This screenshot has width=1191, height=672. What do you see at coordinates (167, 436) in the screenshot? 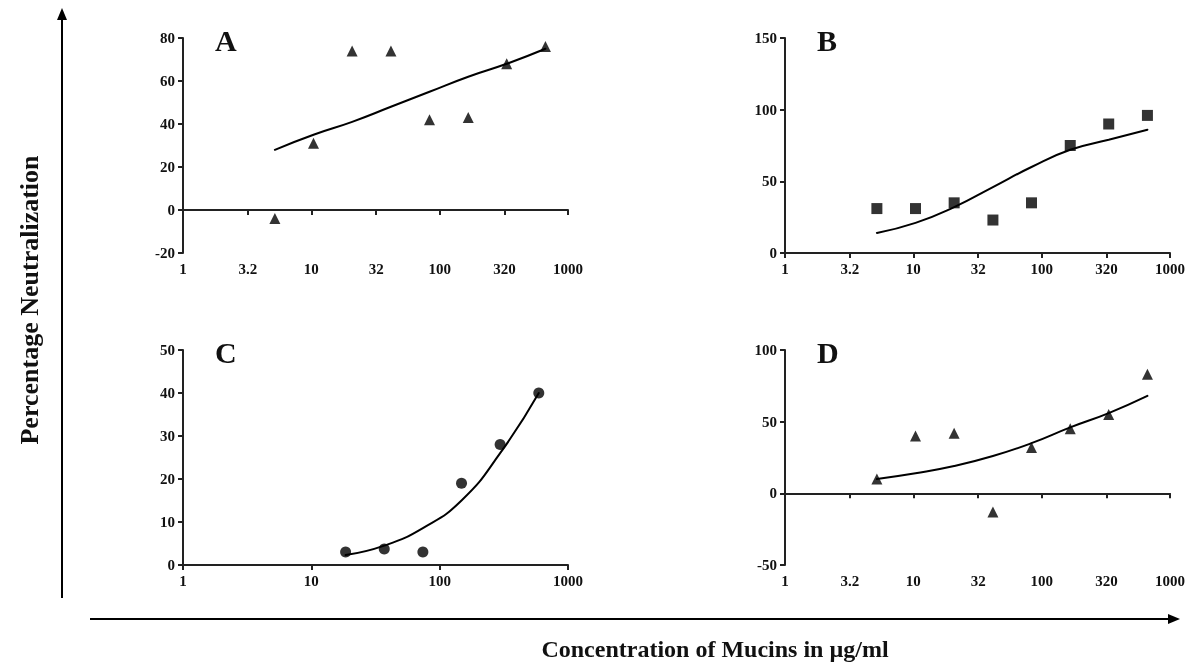
I see `y-tick-label: 30` at bounding box center [167, 436].